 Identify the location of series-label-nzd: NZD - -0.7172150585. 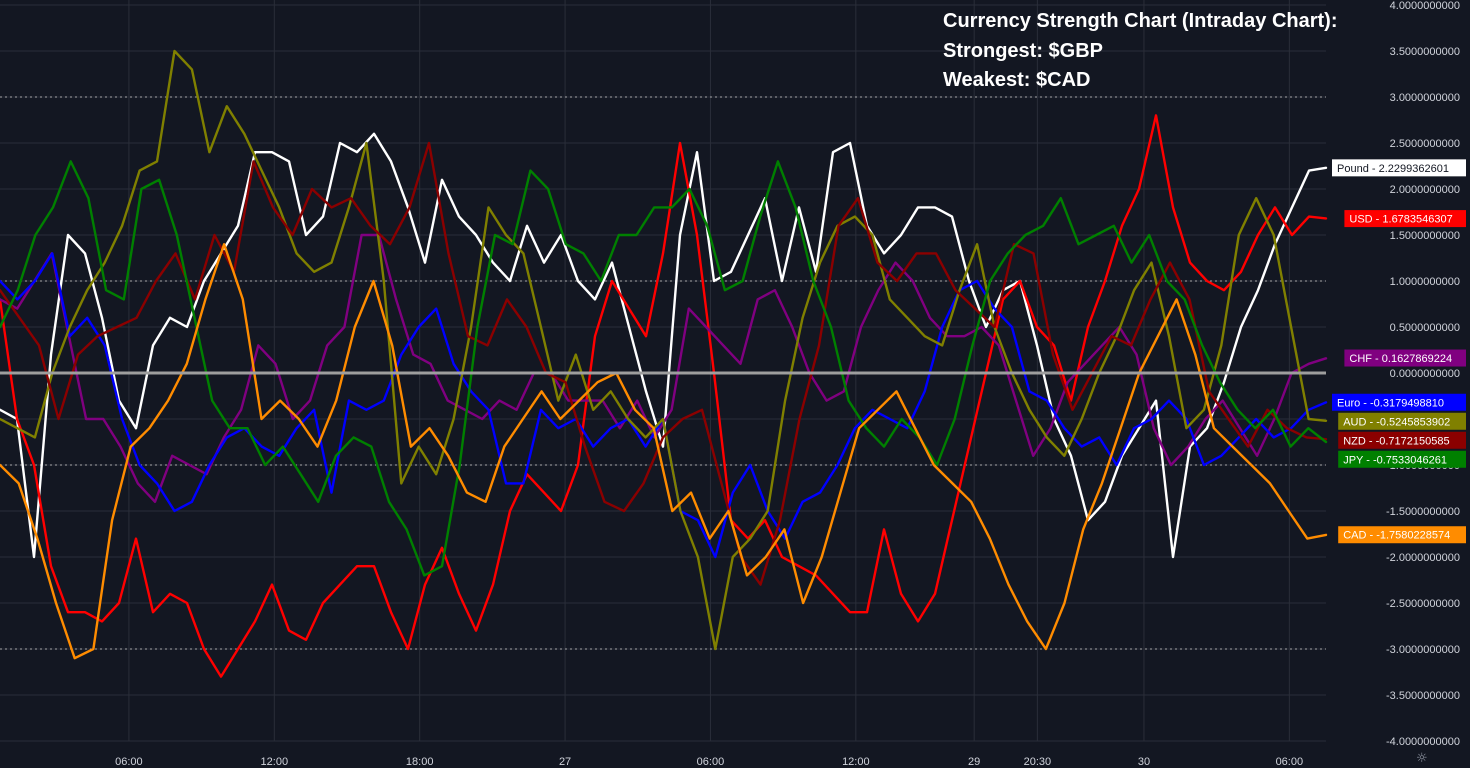
(1402, 440).